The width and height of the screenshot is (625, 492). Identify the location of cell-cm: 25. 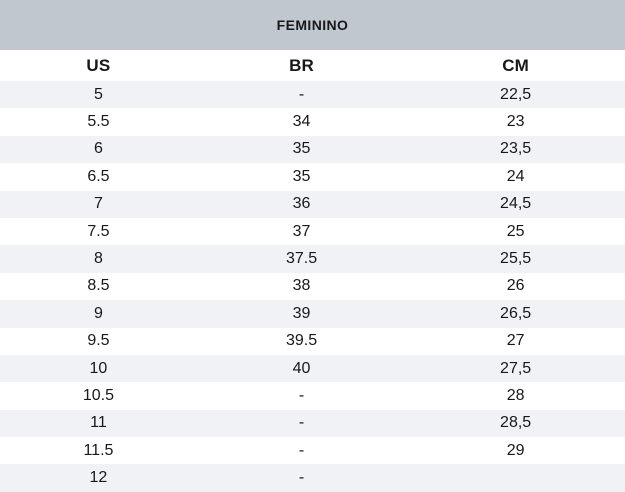
(515, 231).